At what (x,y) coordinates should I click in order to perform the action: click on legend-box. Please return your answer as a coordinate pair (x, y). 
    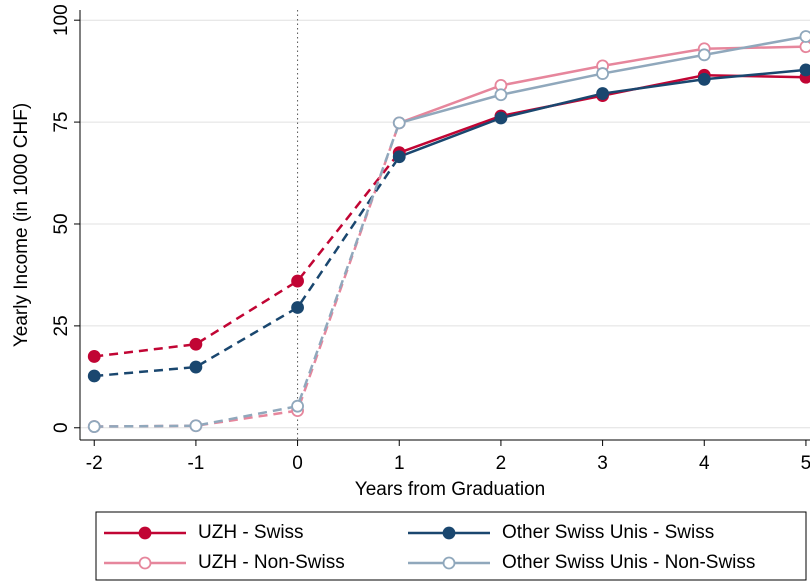
    Looking at the image, I should click on (451, 546).